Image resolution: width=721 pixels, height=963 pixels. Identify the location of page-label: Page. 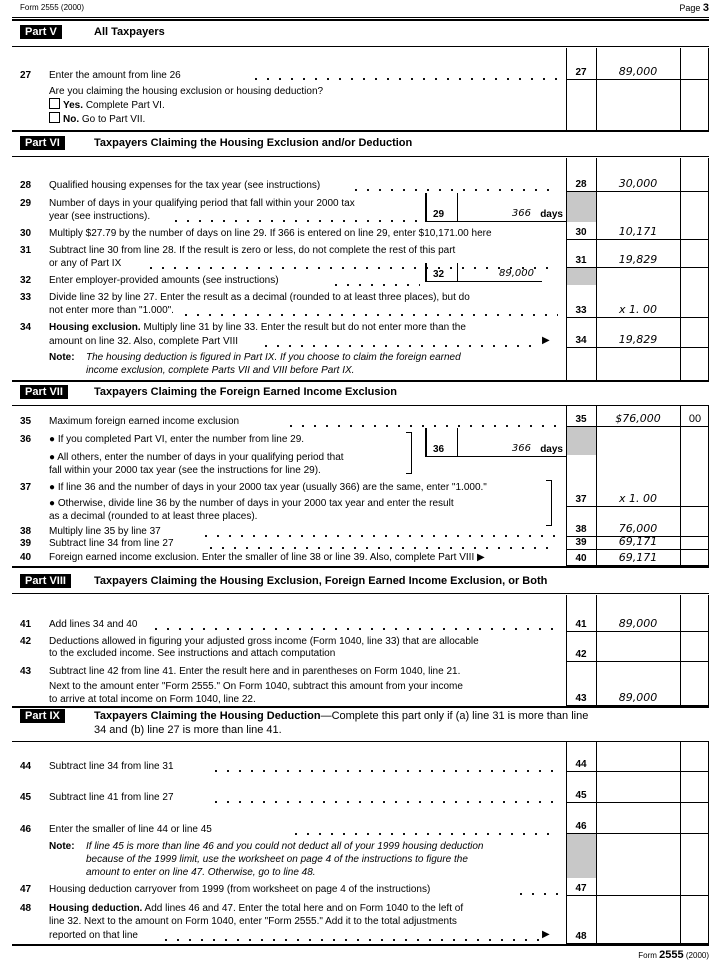
(690, 8).